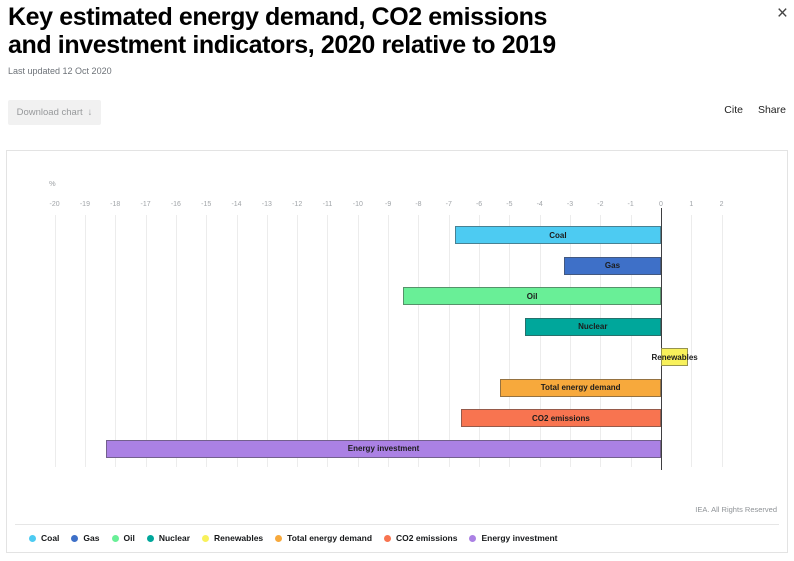  What do you see at coordinates (266, 204) in the screenshot?
I see `x-axis-tick-label: -13` at bounding box center [266, 204].